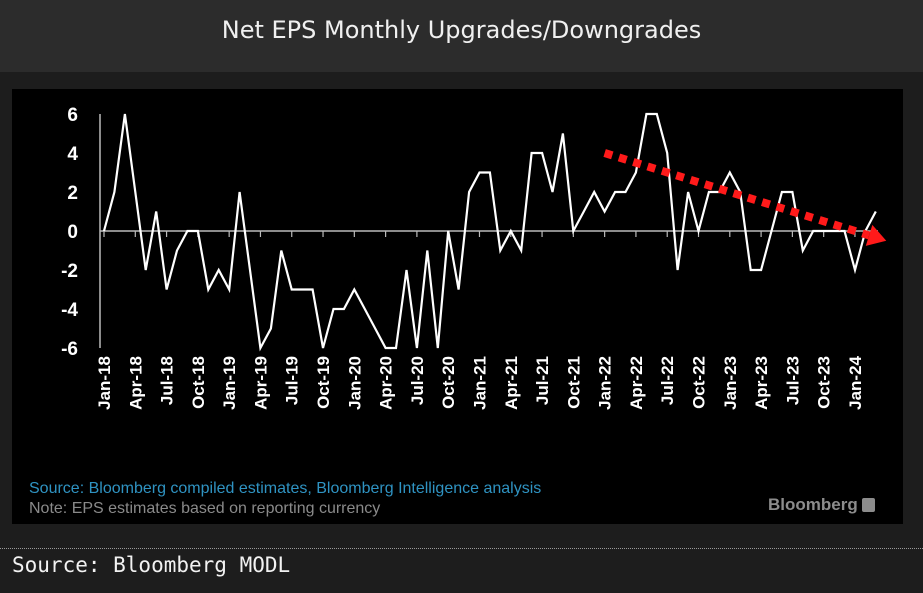 The image size is (923, 593). I want to click on y-tick-label: -4, so click(69, 310).